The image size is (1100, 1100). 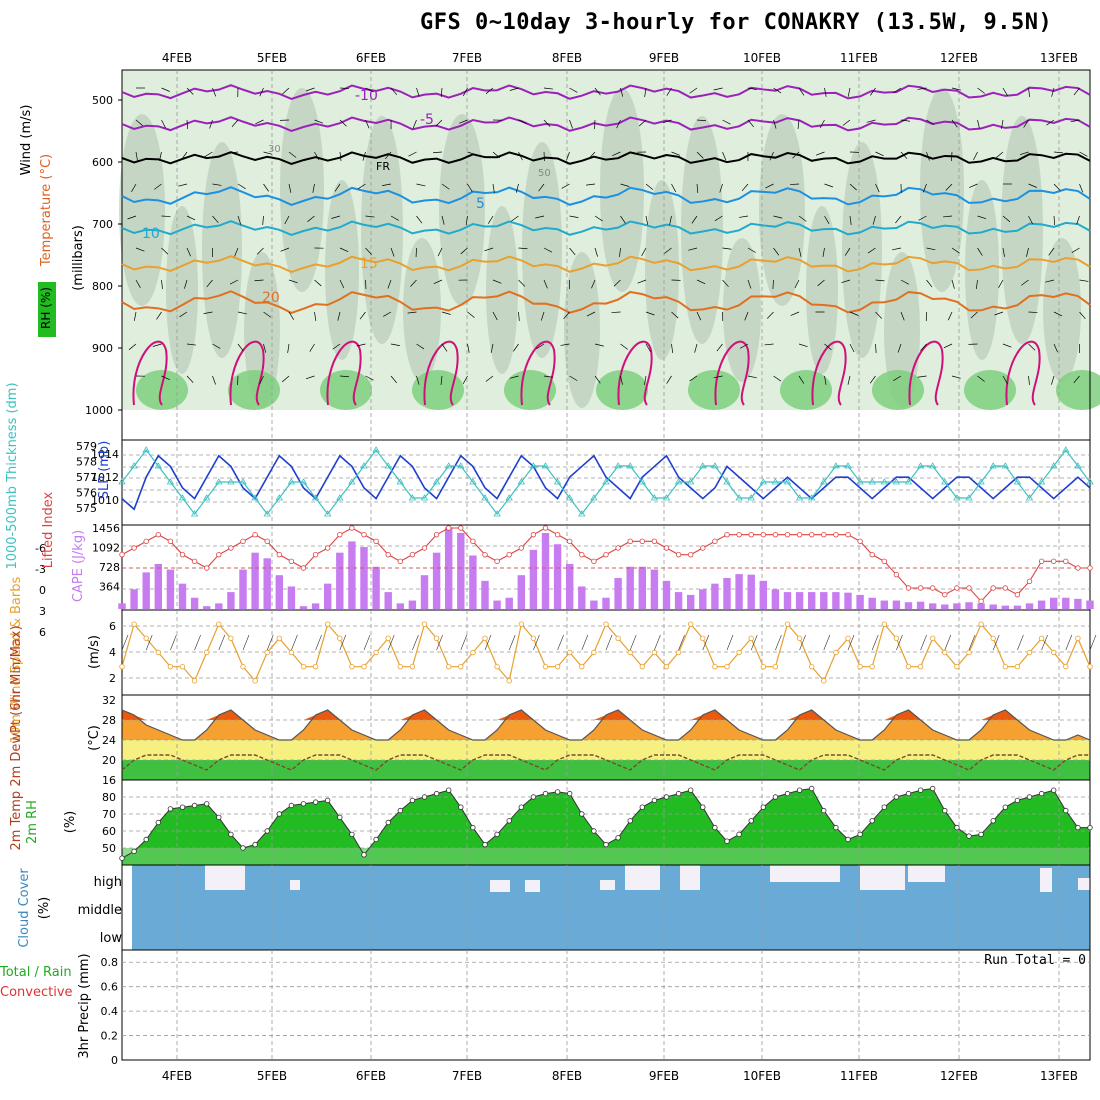 What do you see at coordinates (480, 204) in the screenshot?
I see `contour-label: 5` at bounding box center [480, 204].